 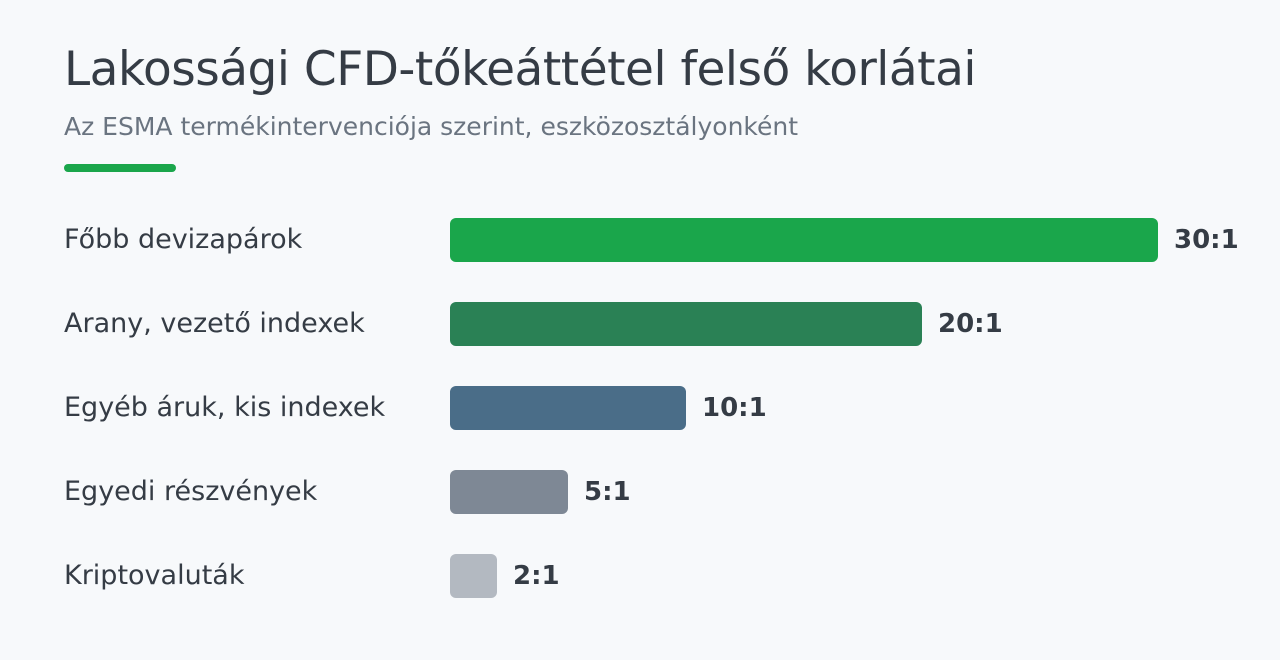 What do you see at coordinates (520, 69) in the screenshot?
I see `chart-title: Lakossági CFD-tőkeáttétel felső korlátai` at bounding box center [520, 69].